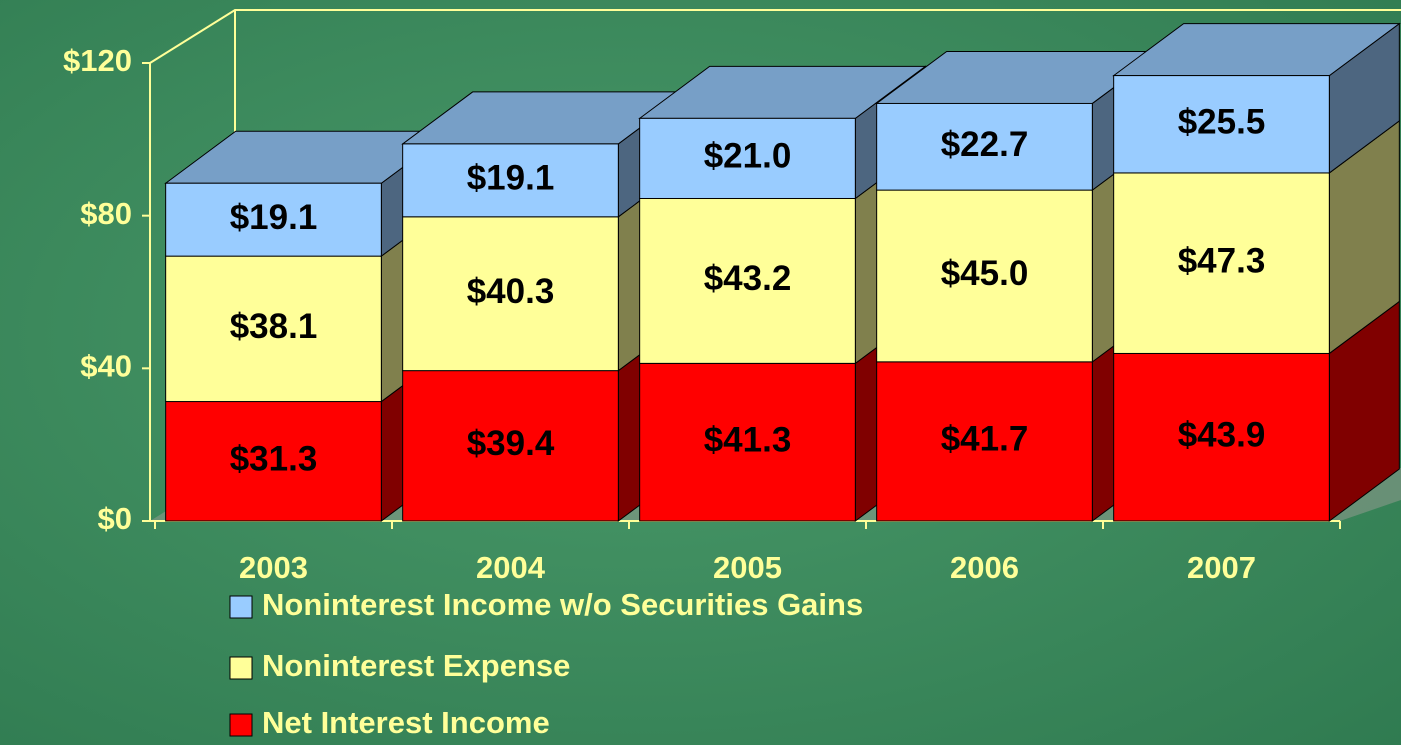 The height and width of the screenshot is (745, 1401). I want to click on data-label: $41.3, so click(748, 439).